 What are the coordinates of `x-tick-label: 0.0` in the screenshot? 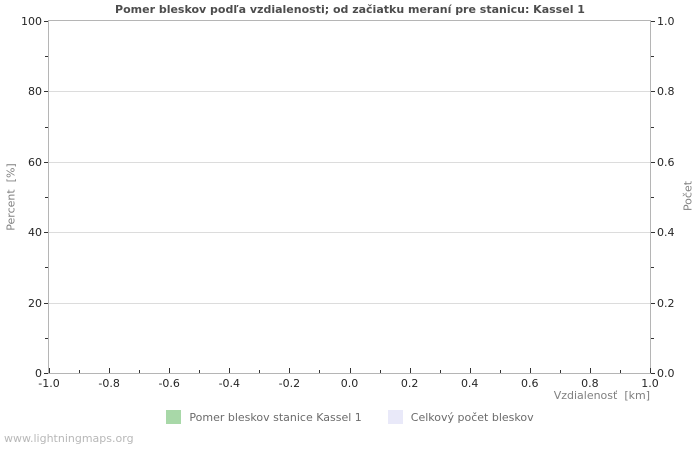 It's located at (349, 383).